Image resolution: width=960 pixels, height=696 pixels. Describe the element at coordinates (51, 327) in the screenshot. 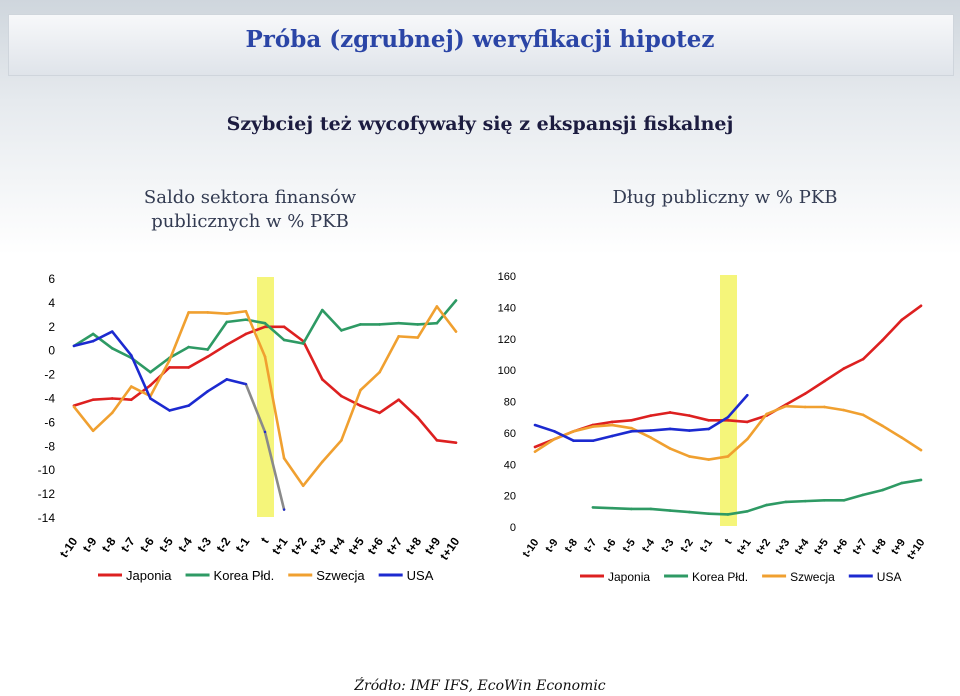

I see `balance-ytick-label: 2` at that location.